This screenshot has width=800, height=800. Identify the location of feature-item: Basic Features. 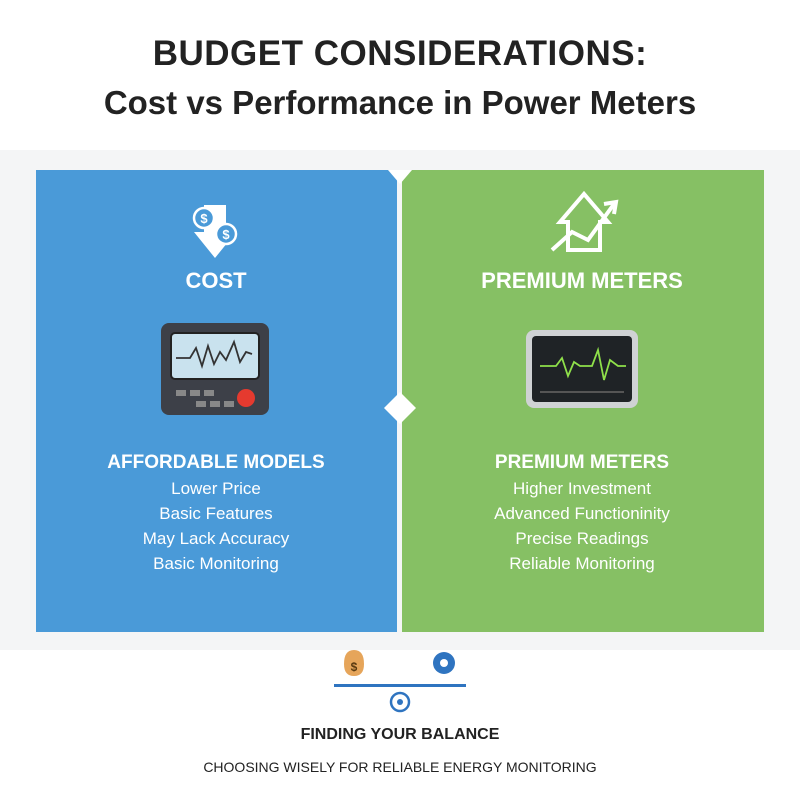
(216, 513).